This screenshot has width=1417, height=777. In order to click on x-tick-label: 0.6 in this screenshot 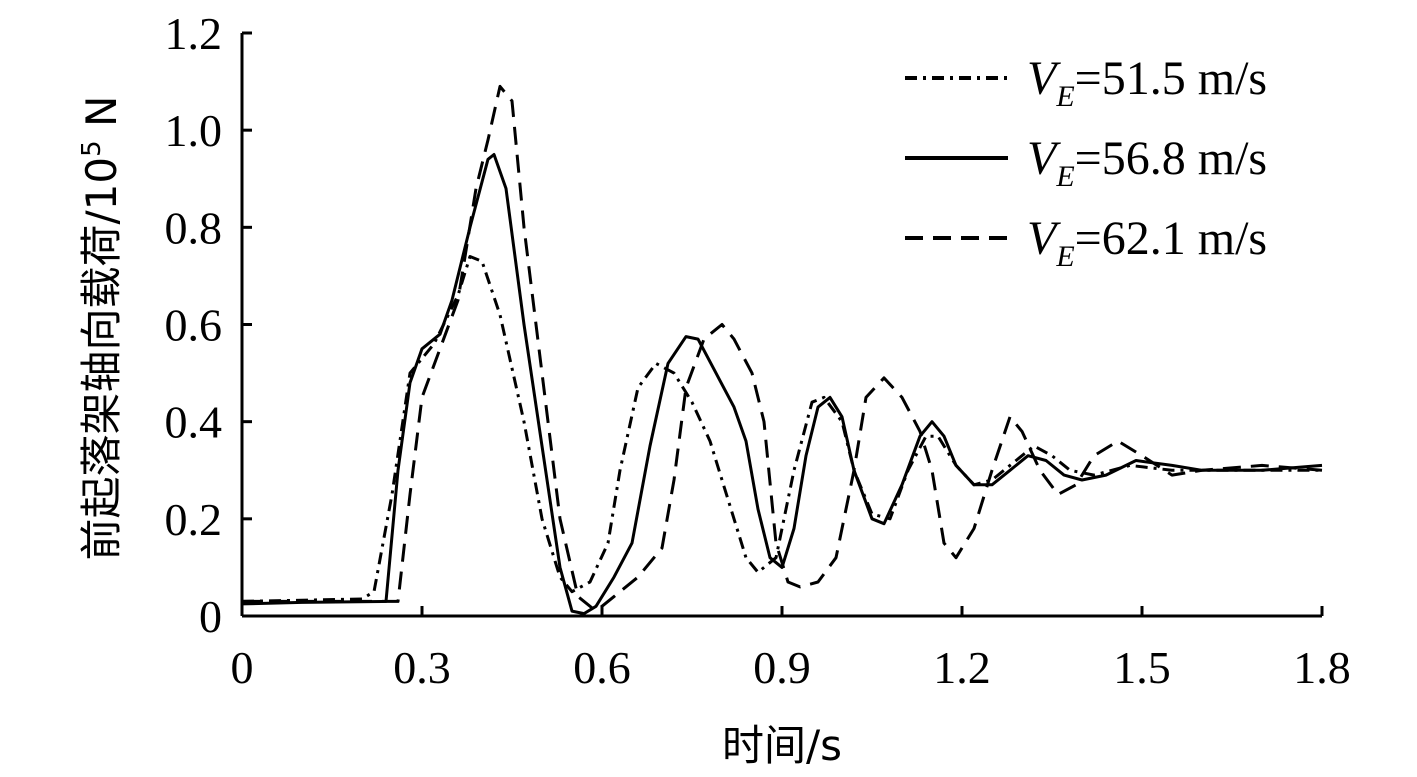, I will do `click(602, 667)`.